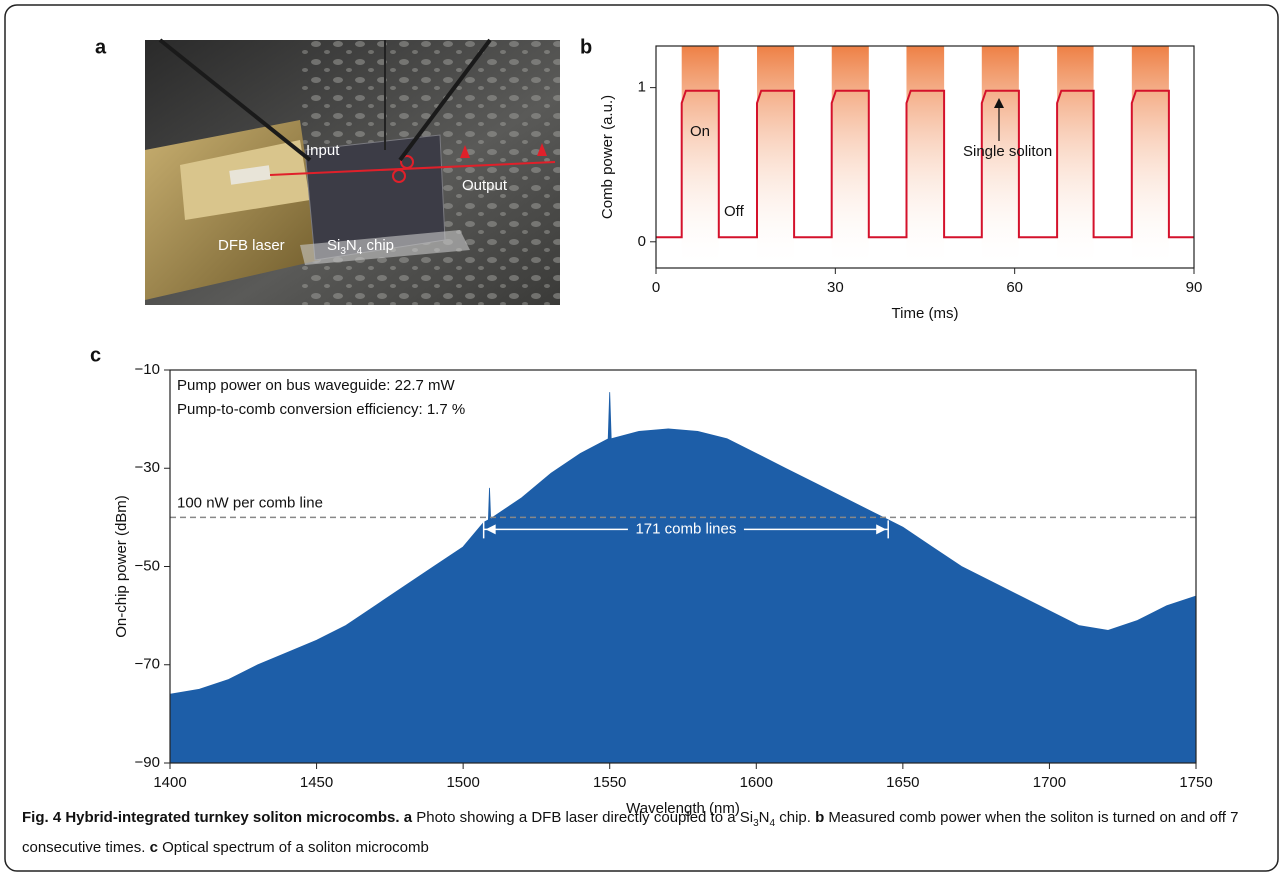 The image size is (1284, 883). Describe the element at coordinates (351, 245) in the screenshot. I see `label-run: N` at that location.